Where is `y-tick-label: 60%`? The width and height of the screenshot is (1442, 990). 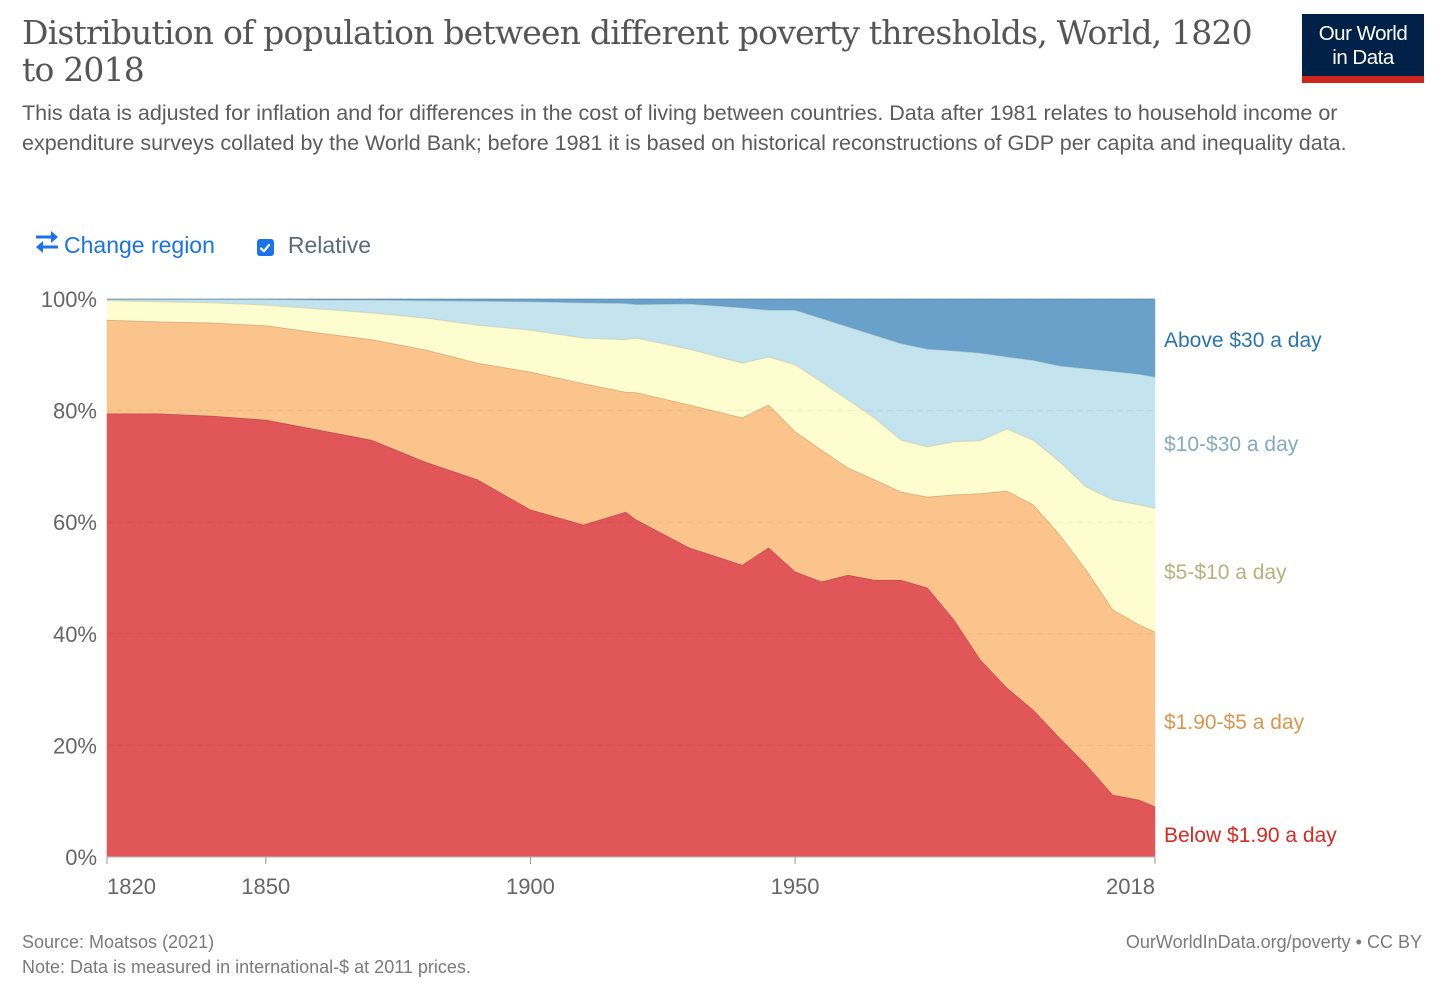 y-tick-label: 60% is located at coordinates (75, 522).